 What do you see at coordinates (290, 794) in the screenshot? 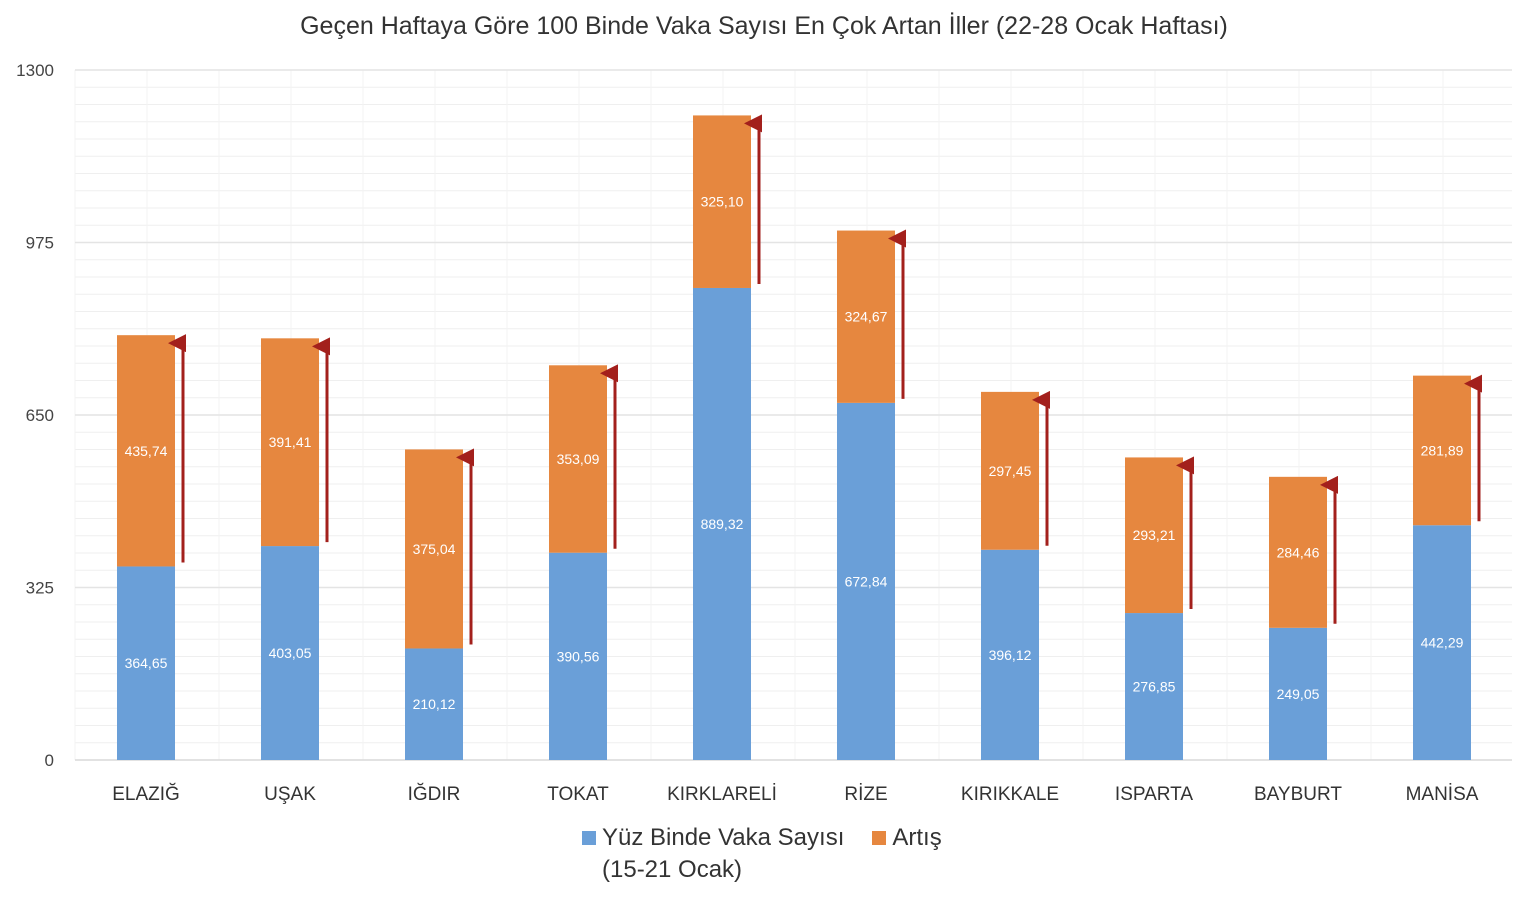
I see `x-tick-label: UŞAK` at bounding box center [290, 794].